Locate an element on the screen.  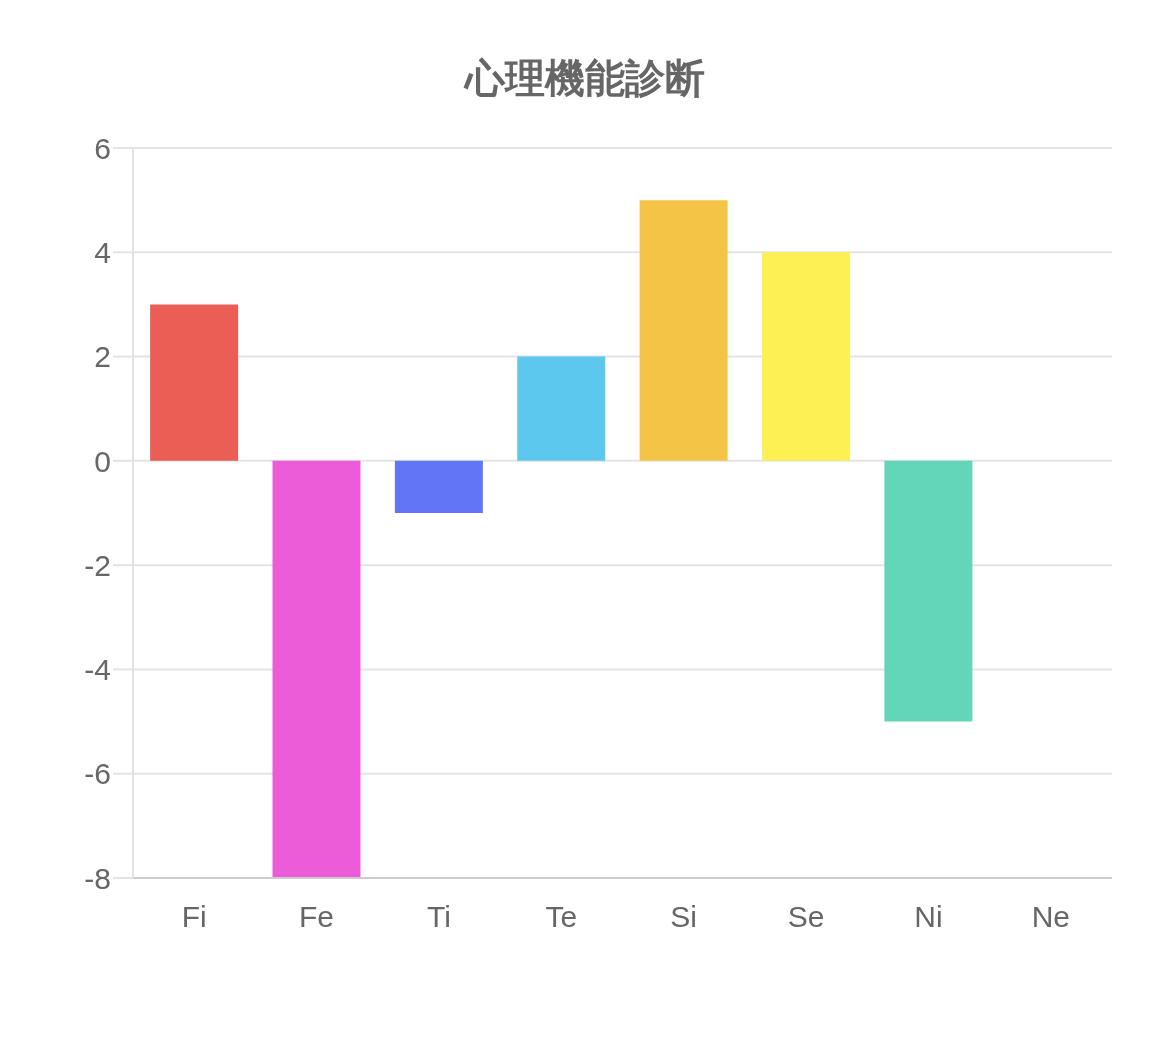
x-tick-label: Ni is located at coordinates (928, 917).